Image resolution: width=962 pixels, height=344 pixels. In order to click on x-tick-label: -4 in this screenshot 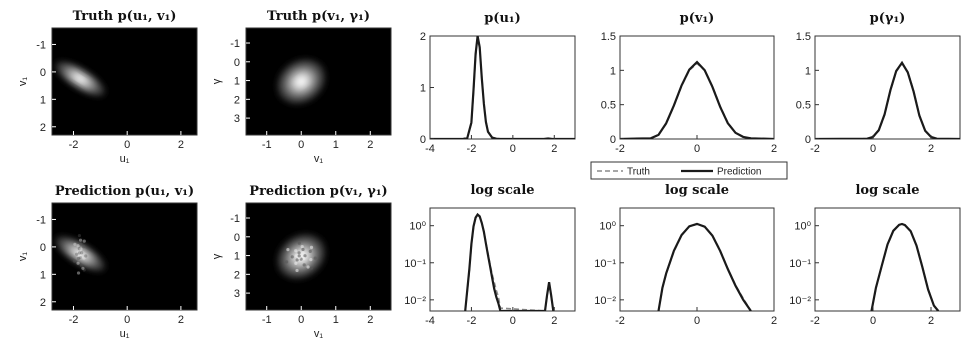, I will do `click(430, 321)`.